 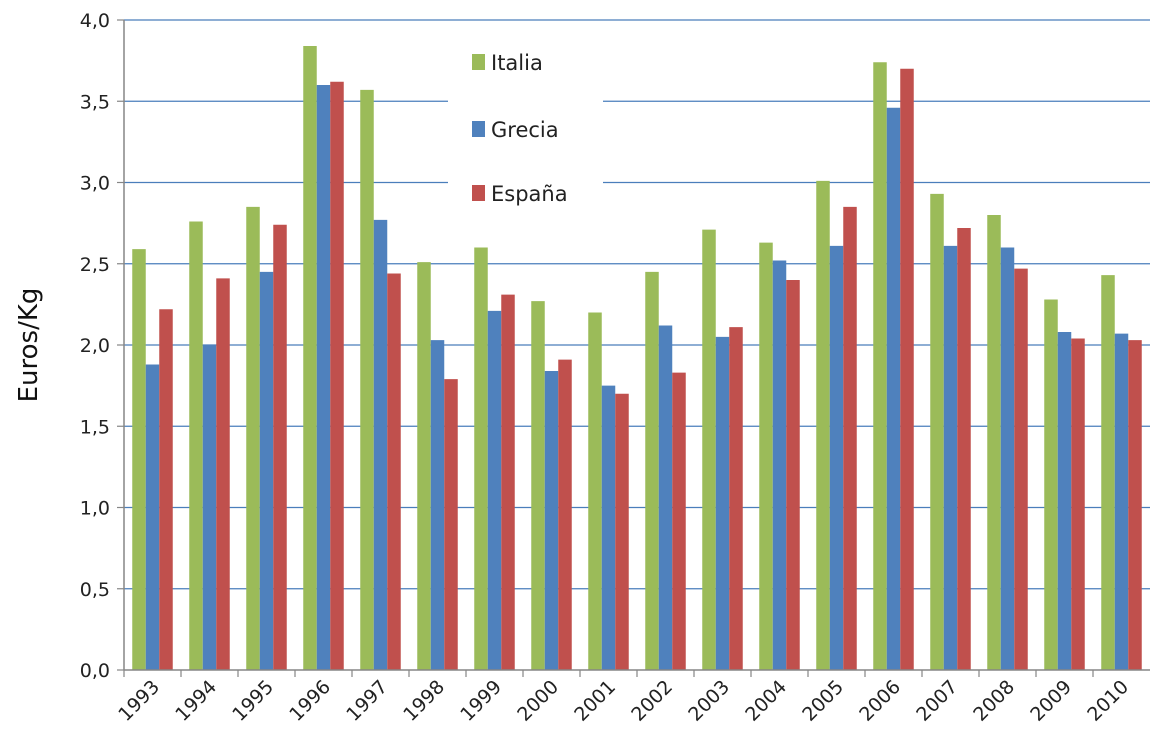 What do you see at coordinates (1135, 505) in the screenshot?
I see `bar-espaa-2010` at bounding box center [1135, 505].